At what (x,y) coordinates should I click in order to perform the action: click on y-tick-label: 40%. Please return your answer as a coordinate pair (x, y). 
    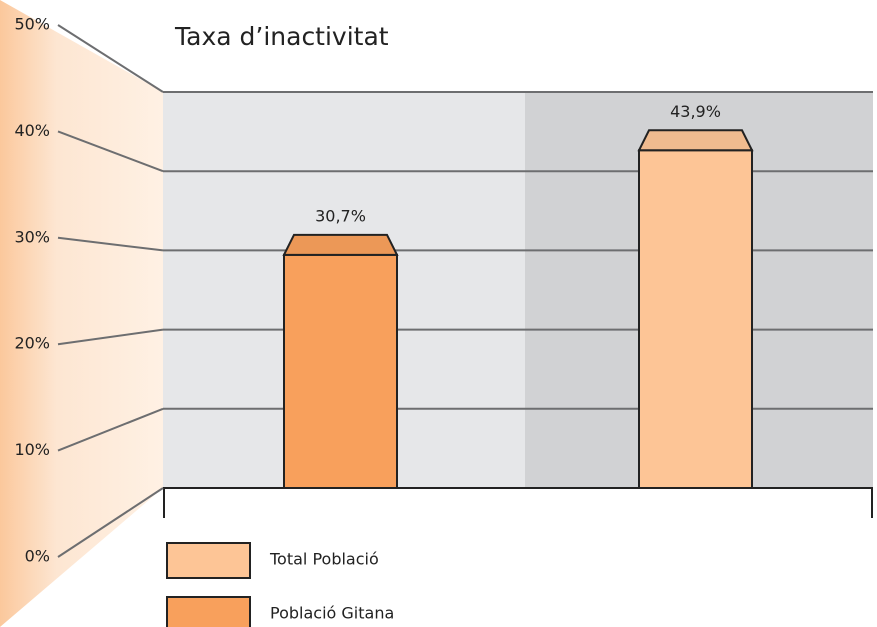
    Looking at the image, I should click on (32, 130).